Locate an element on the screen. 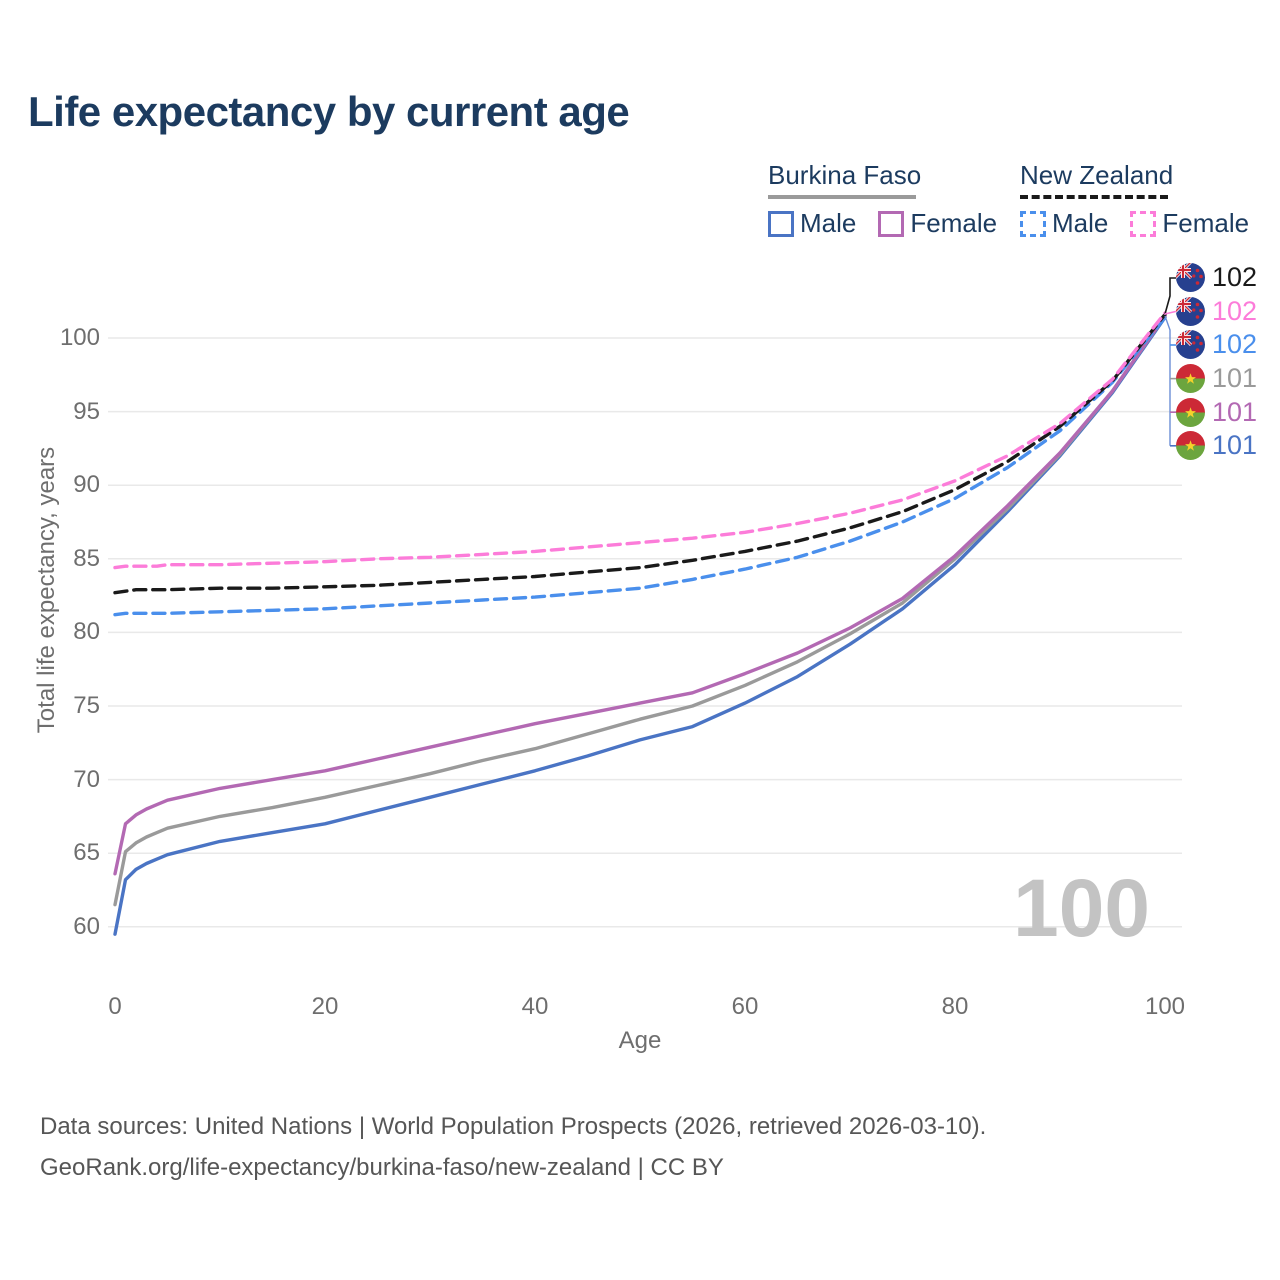 The height and width of the screenshot is (1280, 1280). y-tick-label: 100 is located at coordinates (79, 337).